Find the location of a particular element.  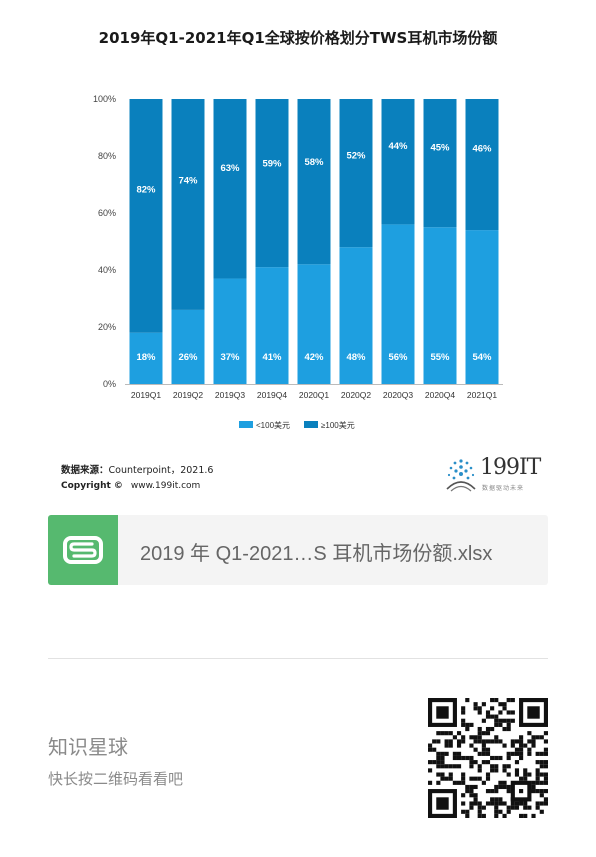

x-tick-label: 2020Q4 is located at coordinates (440, 395).